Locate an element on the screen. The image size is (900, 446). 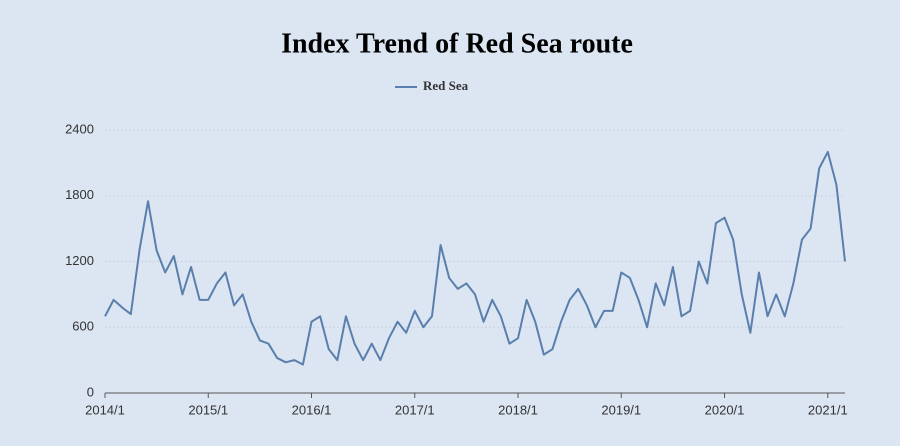
x-tick-label: 2016/1 is located at coordinates (312, 409).